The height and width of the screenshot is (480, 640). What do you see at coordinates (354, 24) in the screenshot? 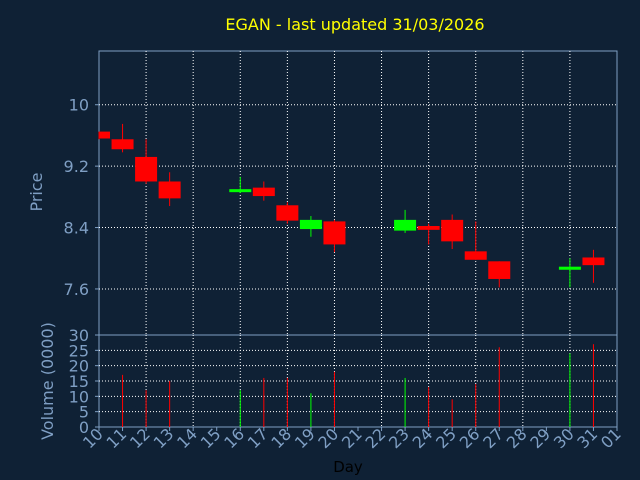
I see `chart-title: EGAN - last updated 31/03/2026` at bounding box center [354, 24].